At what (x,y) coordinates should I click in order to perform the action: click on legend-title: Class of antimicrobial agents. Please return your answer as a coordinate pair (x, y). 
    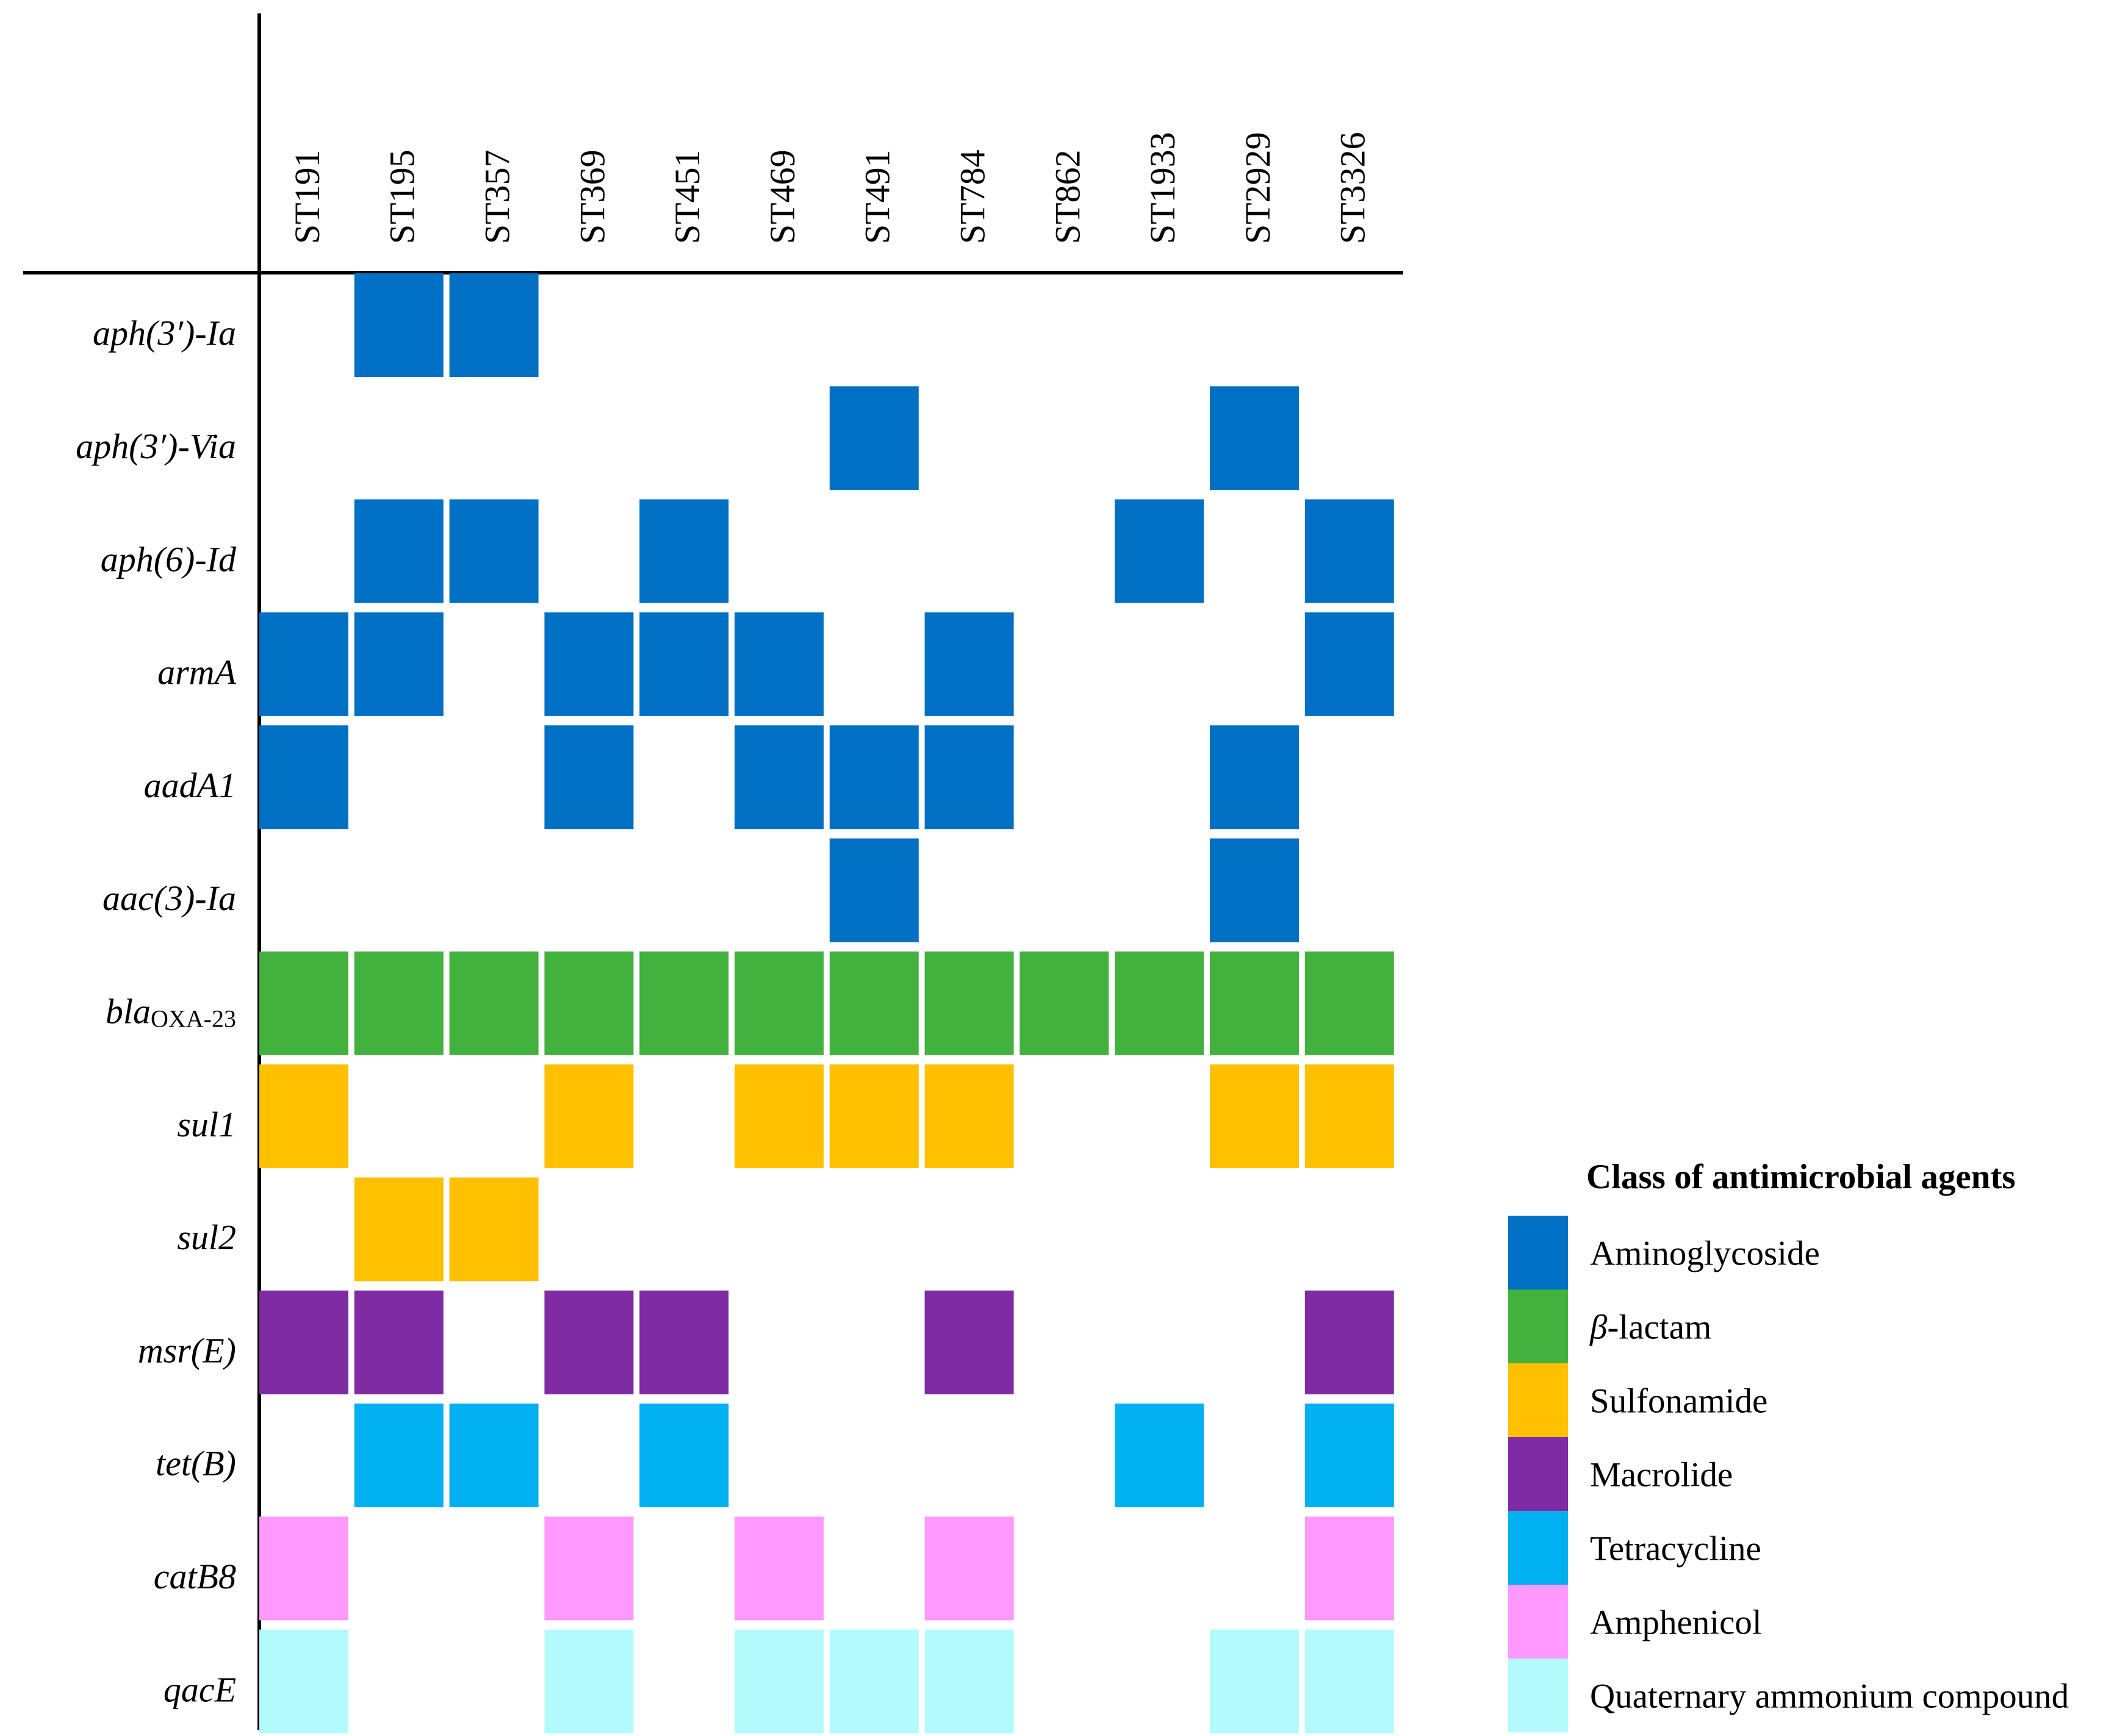
    Looking at the image, I should click on (1801, 1177).